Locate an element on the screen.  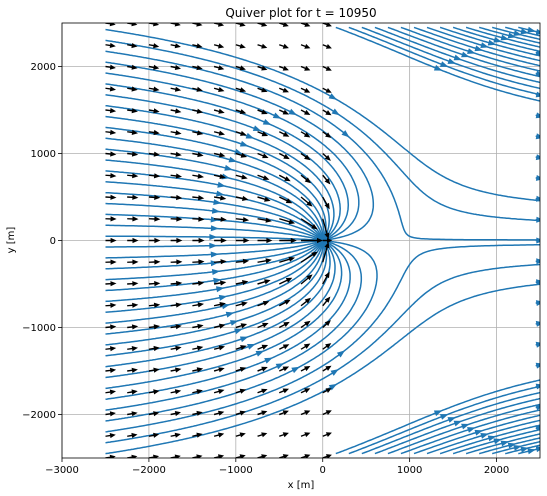
x-tick-label: −1000 is located at coordinates (236, 470).